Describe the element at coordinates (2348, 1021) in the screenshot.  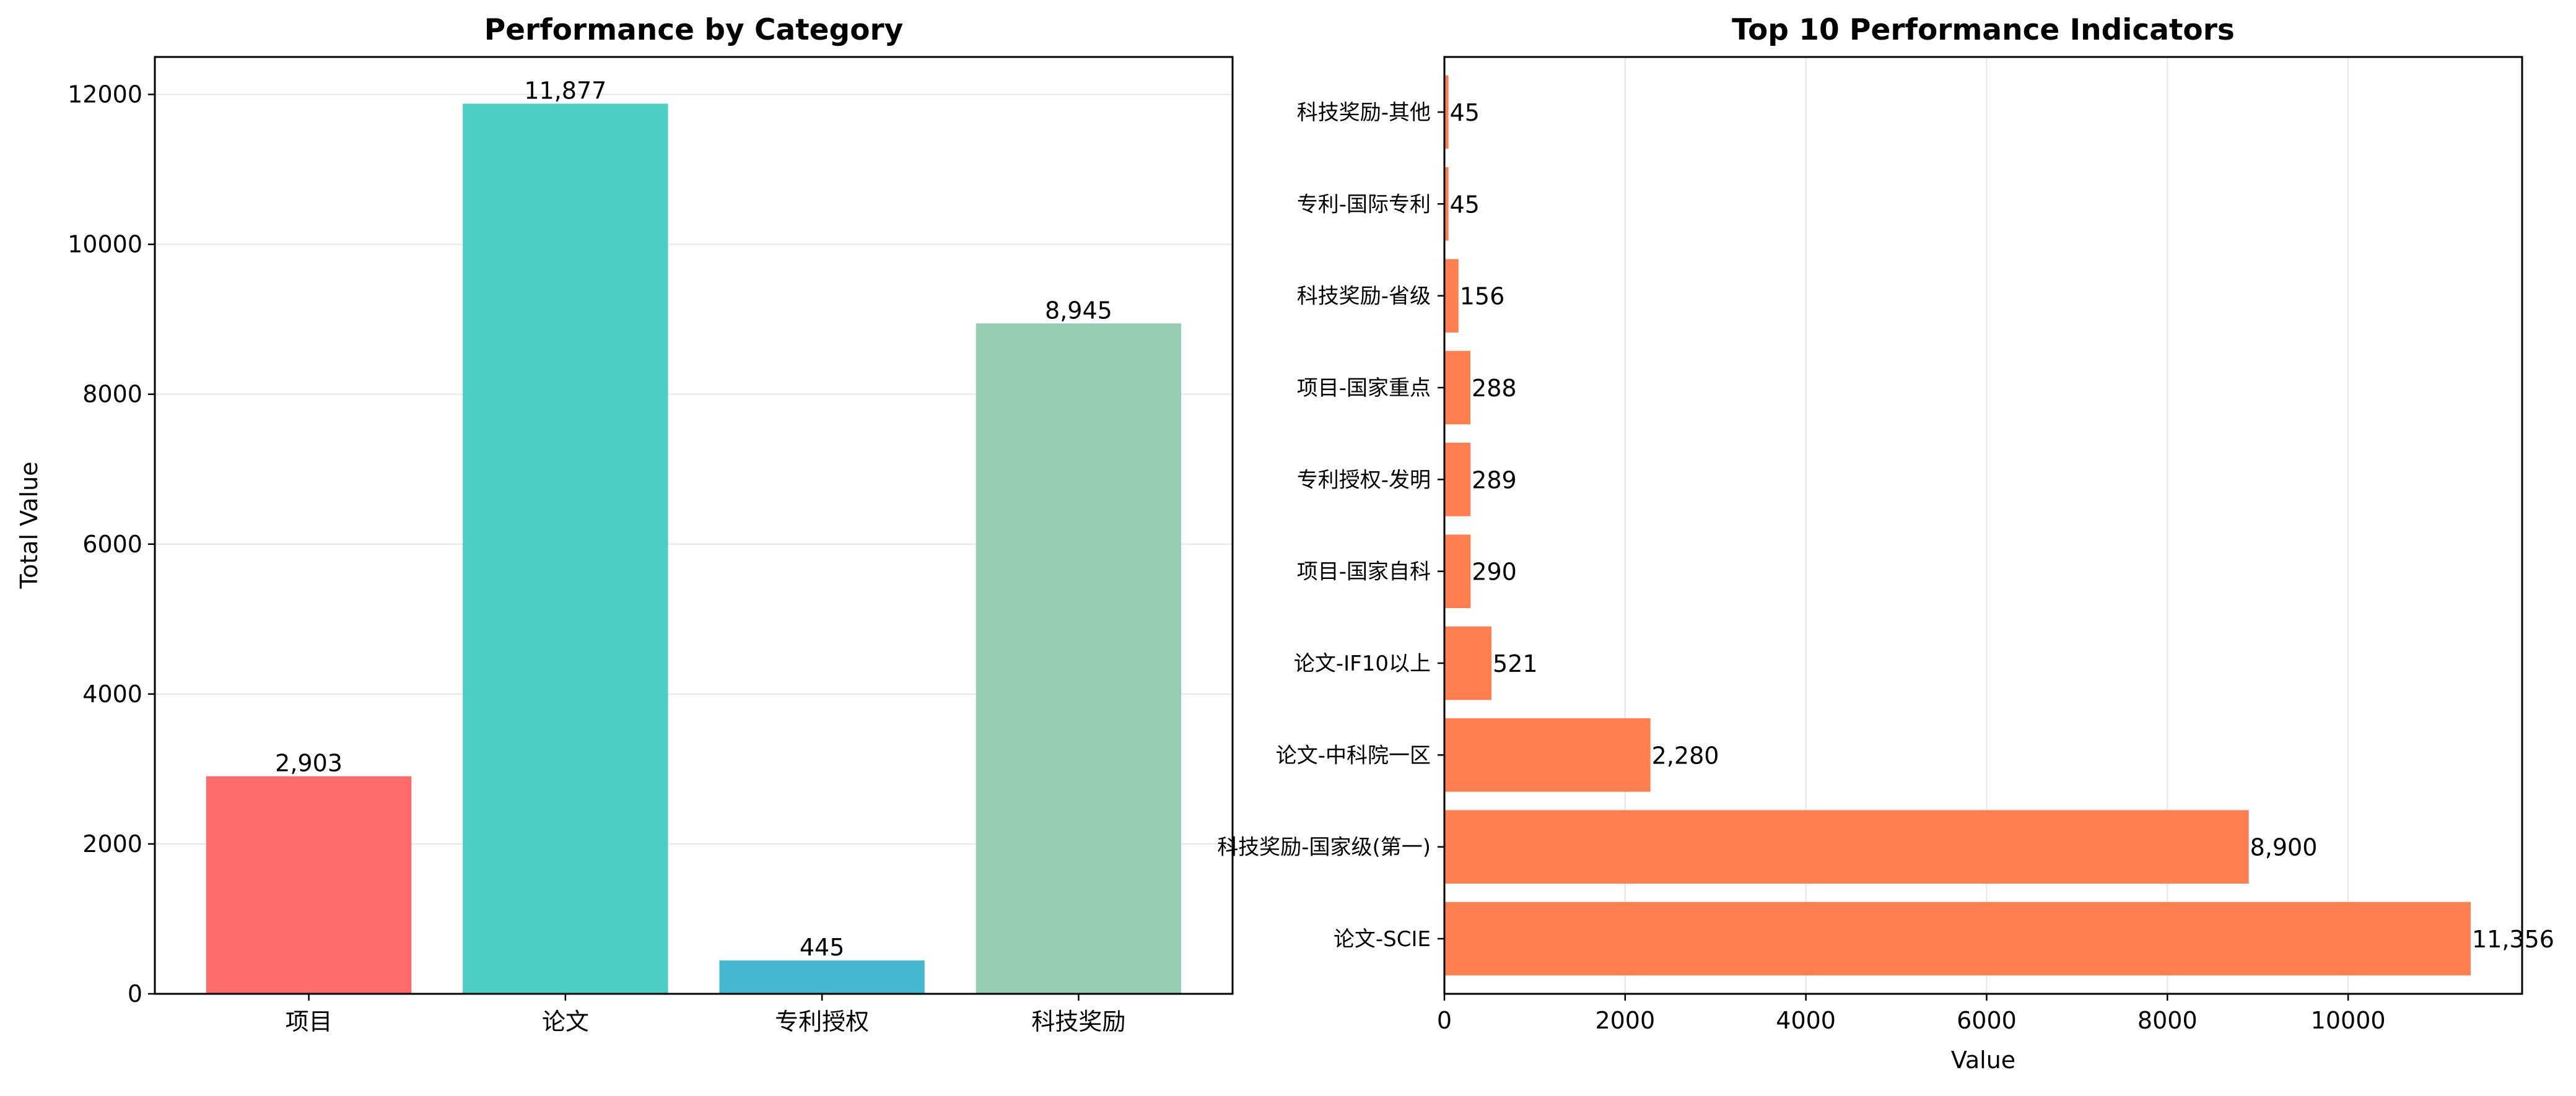
I see `right-x-tick-label: 10000` at that location.